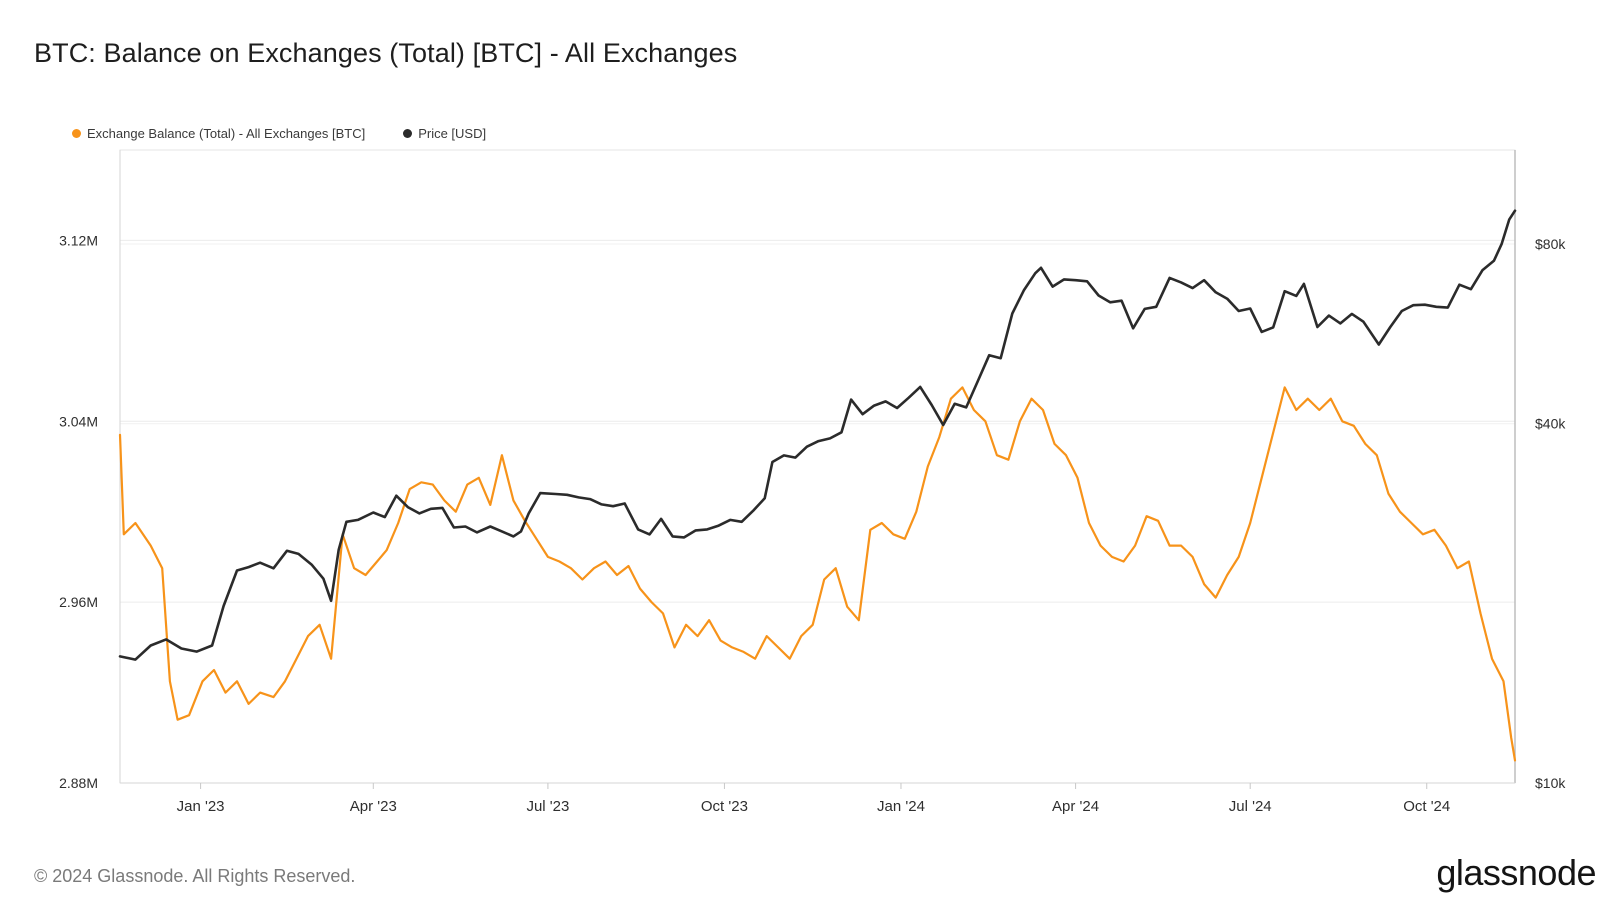 This screenshot has height=912, width=1622. What do you see at coordinates (78, 783) in the screenshot?
I see `y-left-tick-label: 2.88M` at bounding box center [78, 783].